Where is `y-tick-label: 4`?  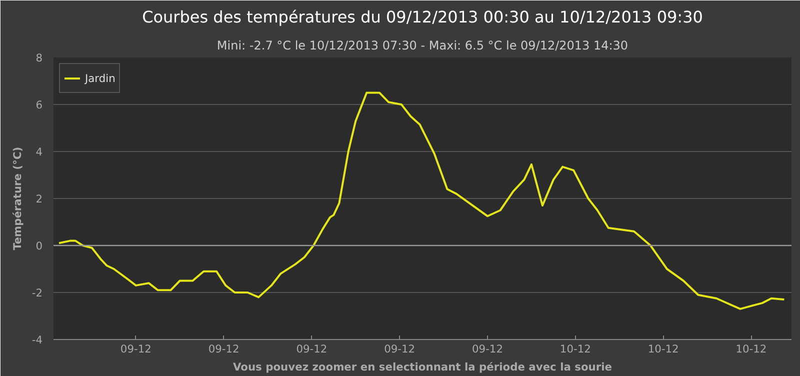
y-tick-label: 4 is located at coordinates (39, 152).